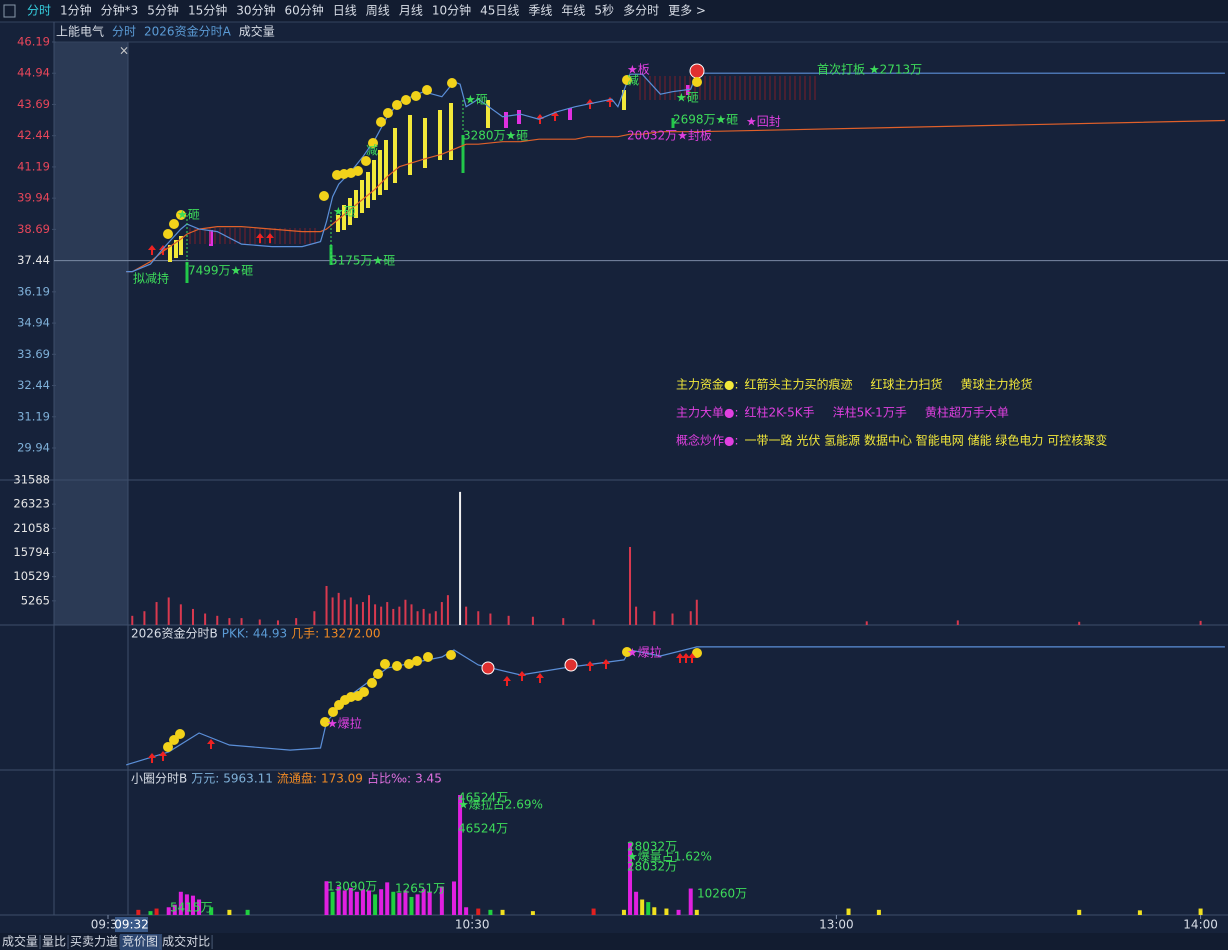 The width and height of the screenshot is (1228, 950). Describe the element at coordinates (76, 10) in the screenshot. I see `toolbar-item: 1分钟` at that location.